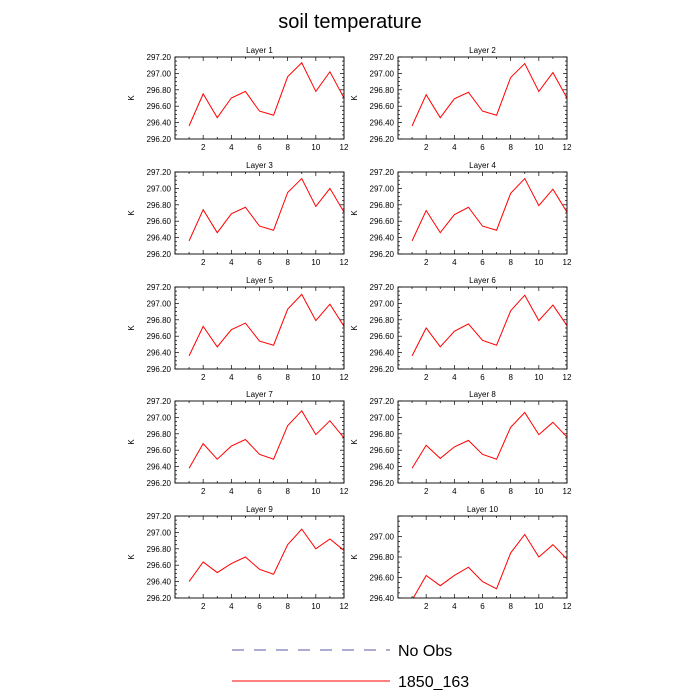 Image resolution: width=700 pixels, height=700 pixels. I want to click on panel-title: Layer 10, so click(483, 509).